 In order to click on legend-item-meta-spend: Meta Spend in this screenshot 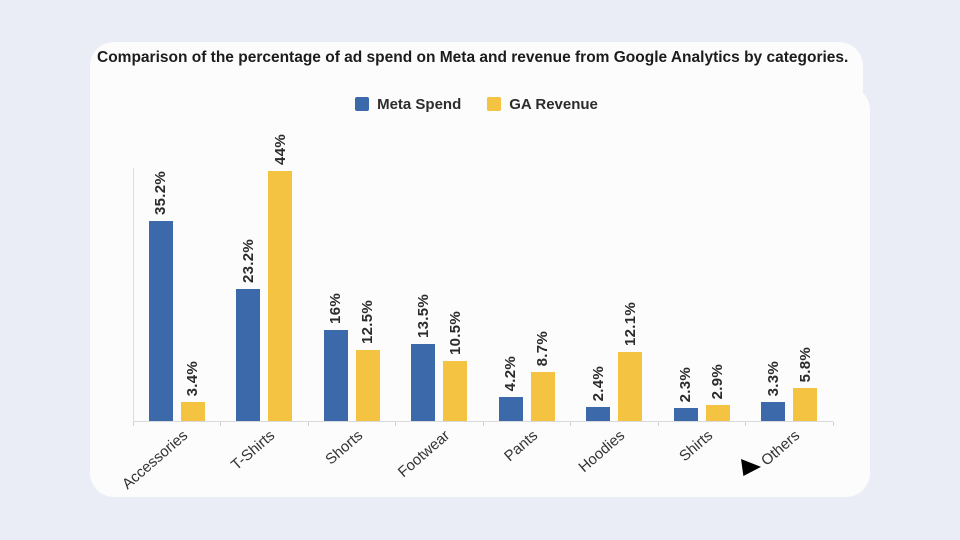, I will do `click(408, 104)`.